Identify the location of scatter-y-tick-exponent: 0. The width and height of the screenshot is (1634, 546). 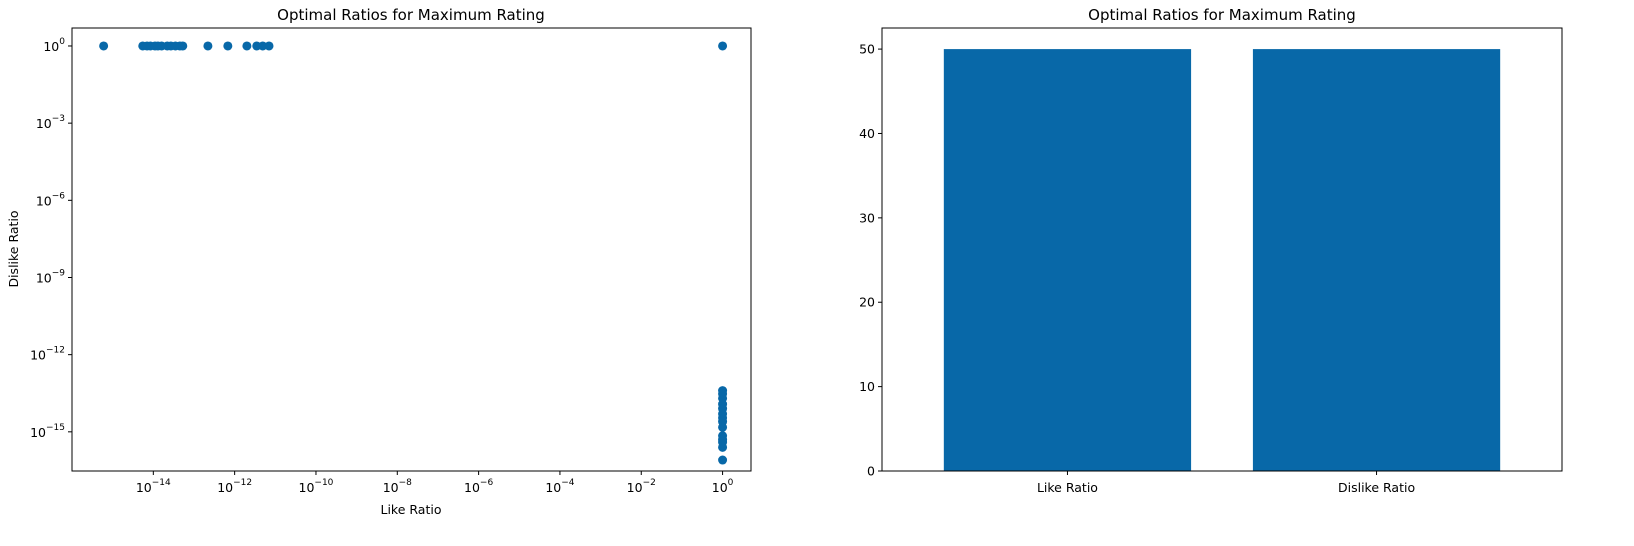
(62, 42).